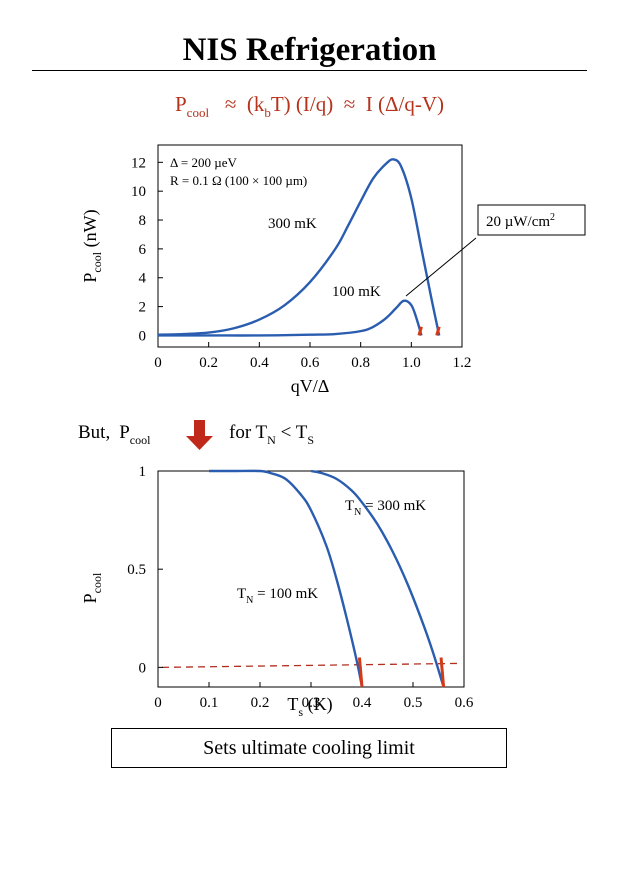  I want to click on condition-line: But, Pcool for TN < TS, so click(196, 435).